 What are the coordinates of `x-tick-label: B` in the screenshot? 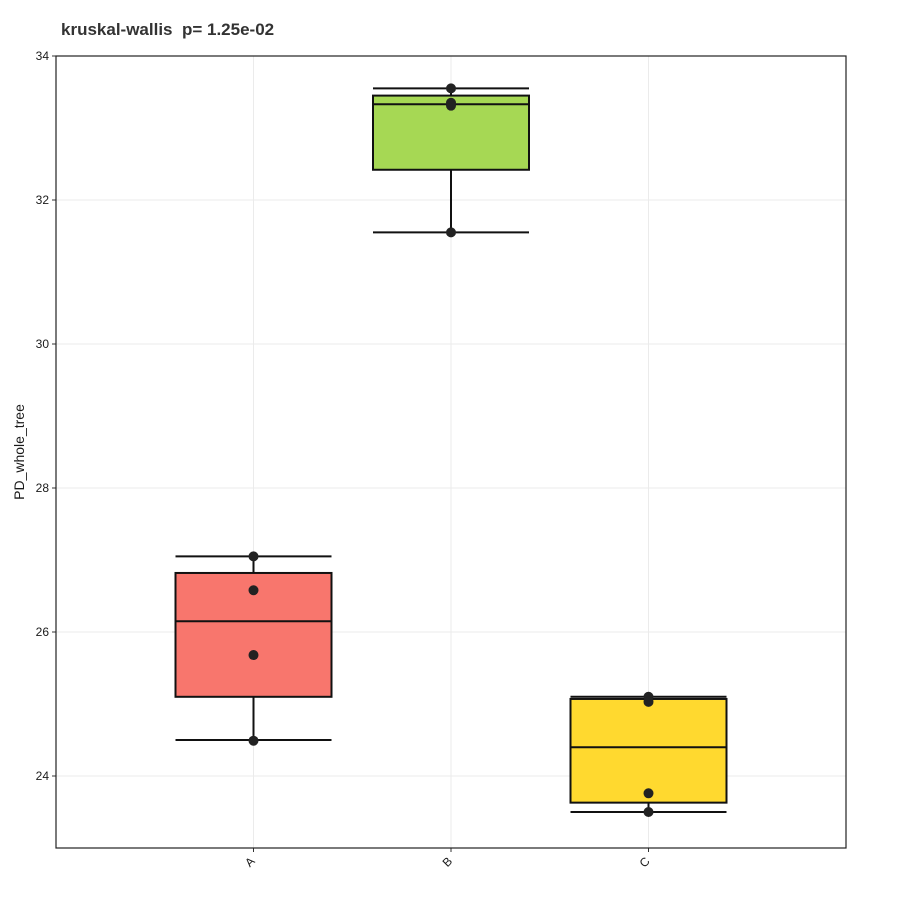 It's located at (448, 862).